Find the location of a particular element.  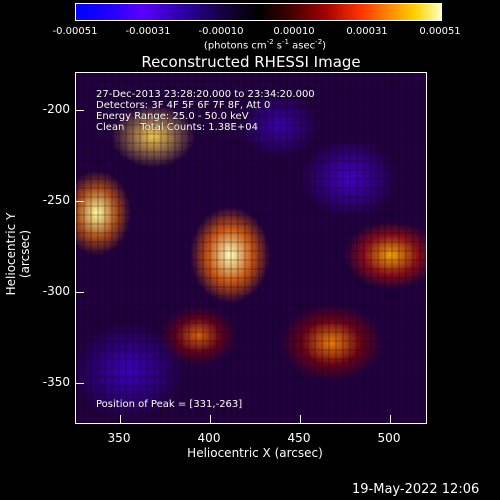

colorbar is located at coordinates (258, 12).